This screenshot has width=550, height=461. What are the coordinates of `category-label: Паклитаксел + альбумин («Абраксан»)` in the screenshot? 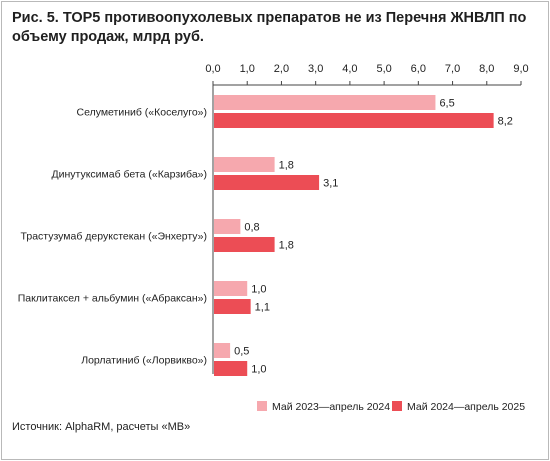 It's located at (112, 299).